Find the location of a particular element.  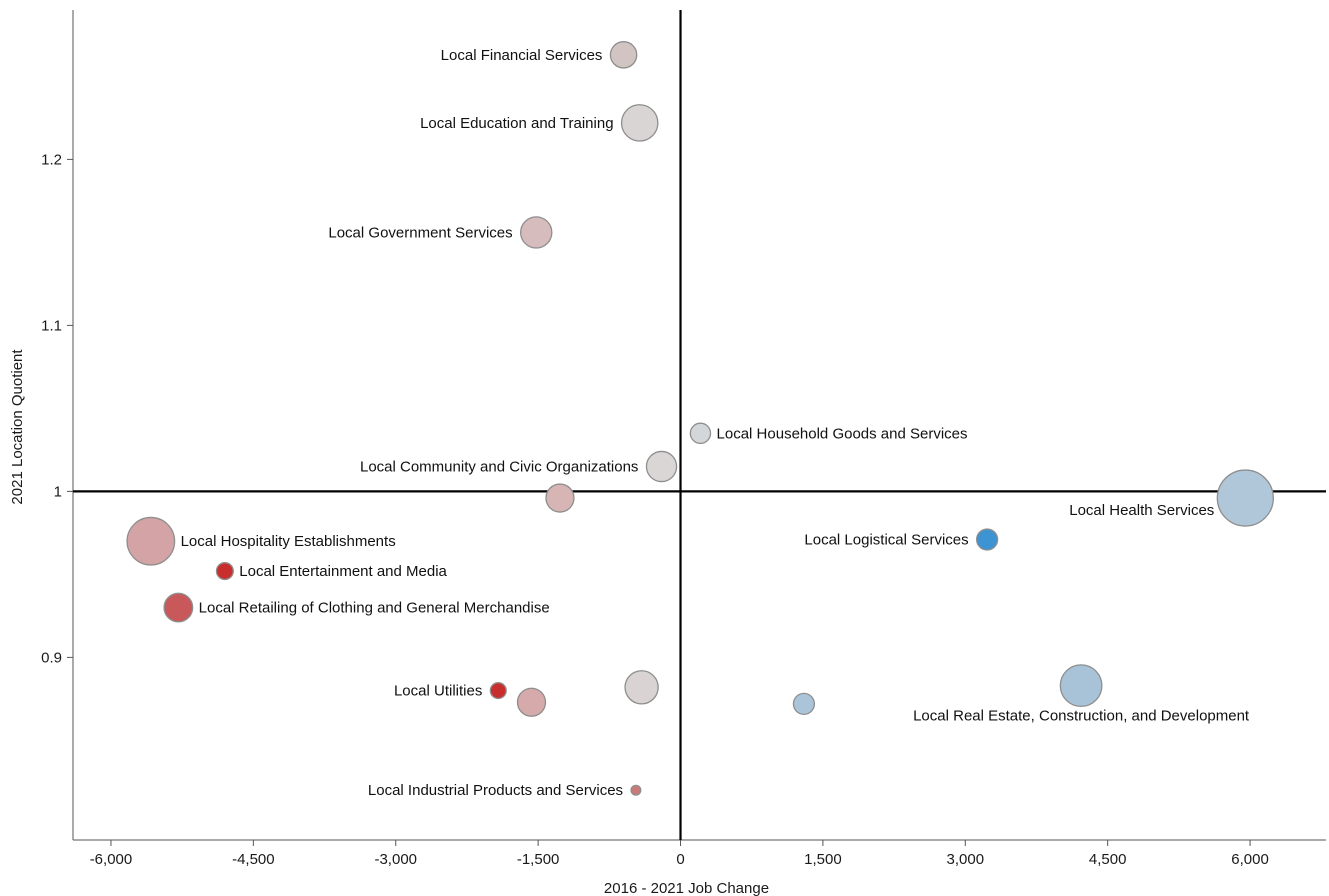

x-tick-label: -1,500 is located at coordinates (538, 859).